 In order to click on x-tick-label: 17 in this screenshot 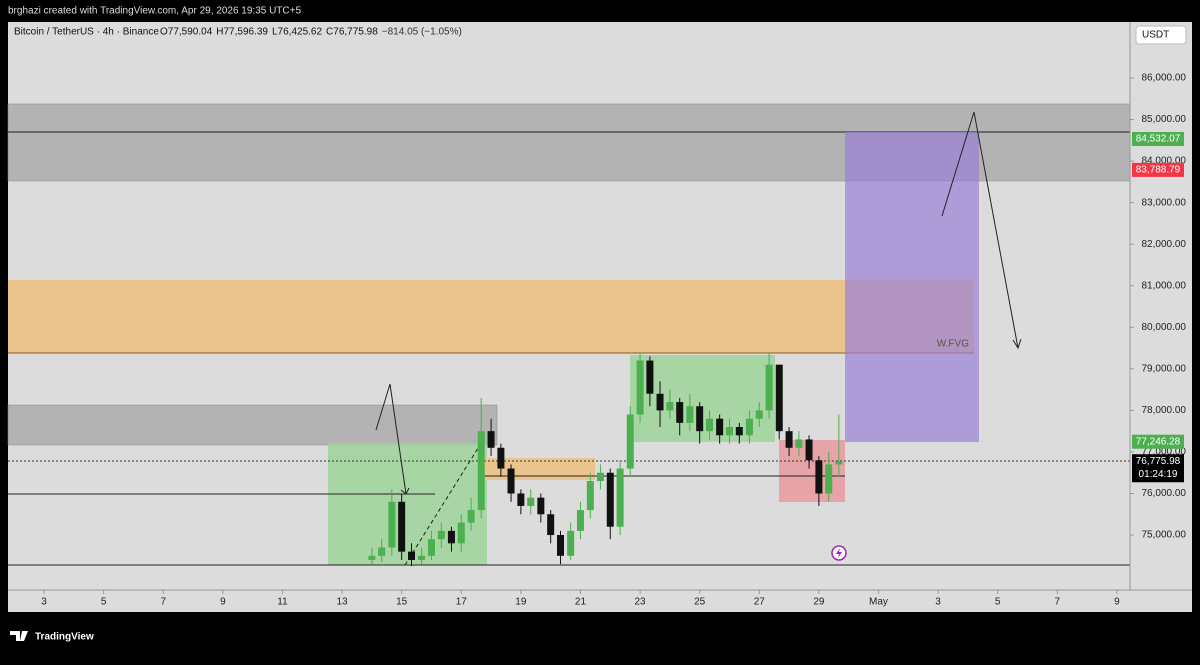, I will do `click(462, 602)`.